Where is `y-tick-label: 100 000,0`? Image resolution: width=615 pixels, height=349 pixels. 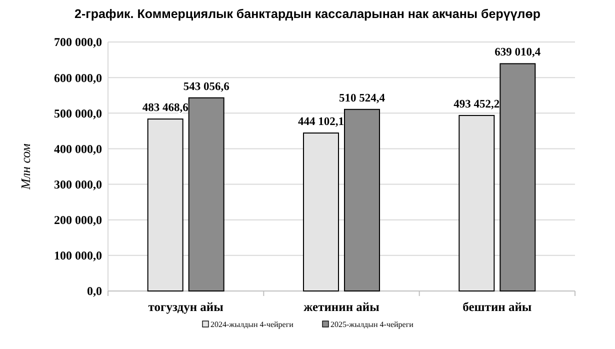
y-tick-label: 100 000,0 is located at coordinates (78, 255).